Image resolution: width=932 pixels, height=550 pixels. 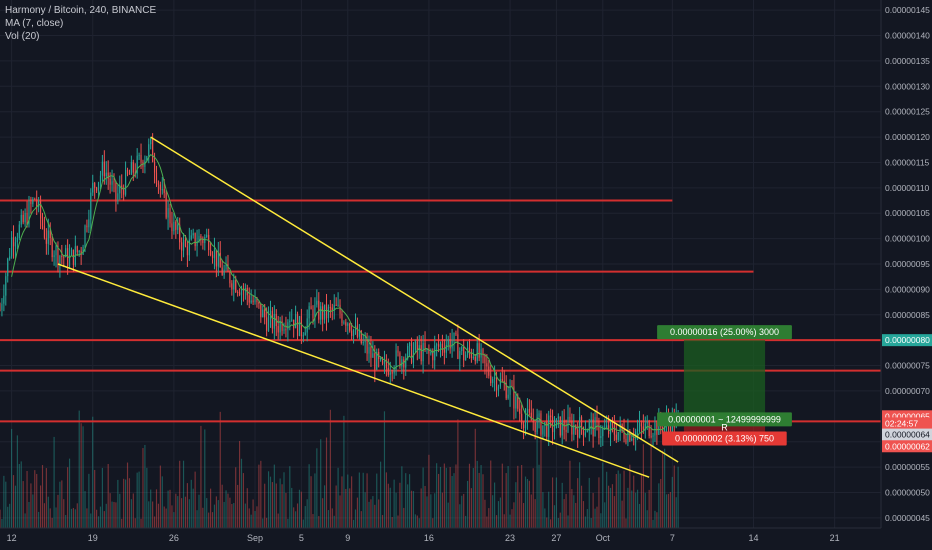 What do you see at coordinates (34, 23) in the screenshot?
I see `indicator-ma-label: MA (7, close)` at bounding box center [34, 23].